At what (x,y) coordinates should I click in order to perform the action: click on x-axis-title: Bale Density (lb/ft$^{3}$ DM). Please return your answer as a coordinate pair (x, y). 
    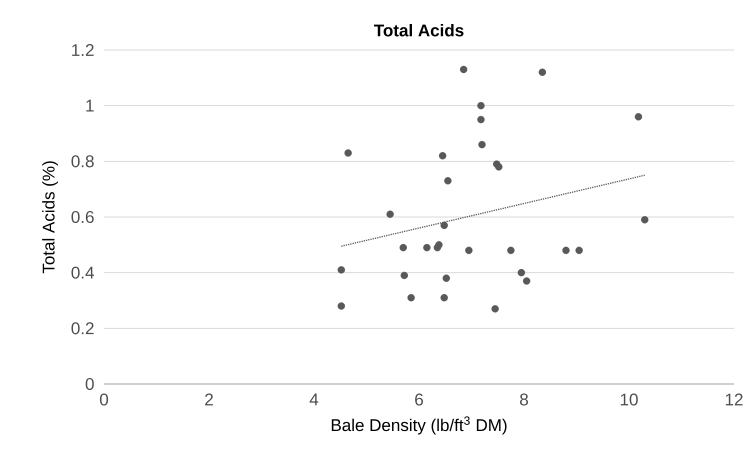
    Looking at the image, I should click on (419, 425).